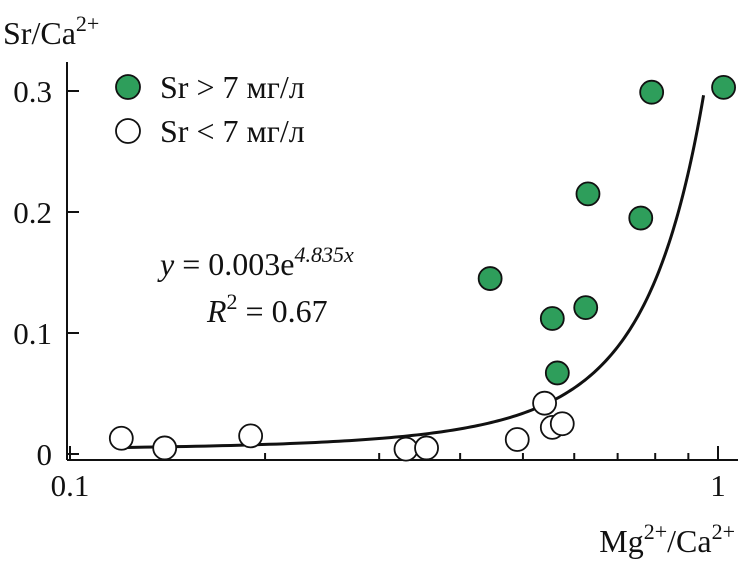  Describe the element at coordinates (723, 531) in the screenshot. I see `x-axis-title-sup2: 2+` at that location.